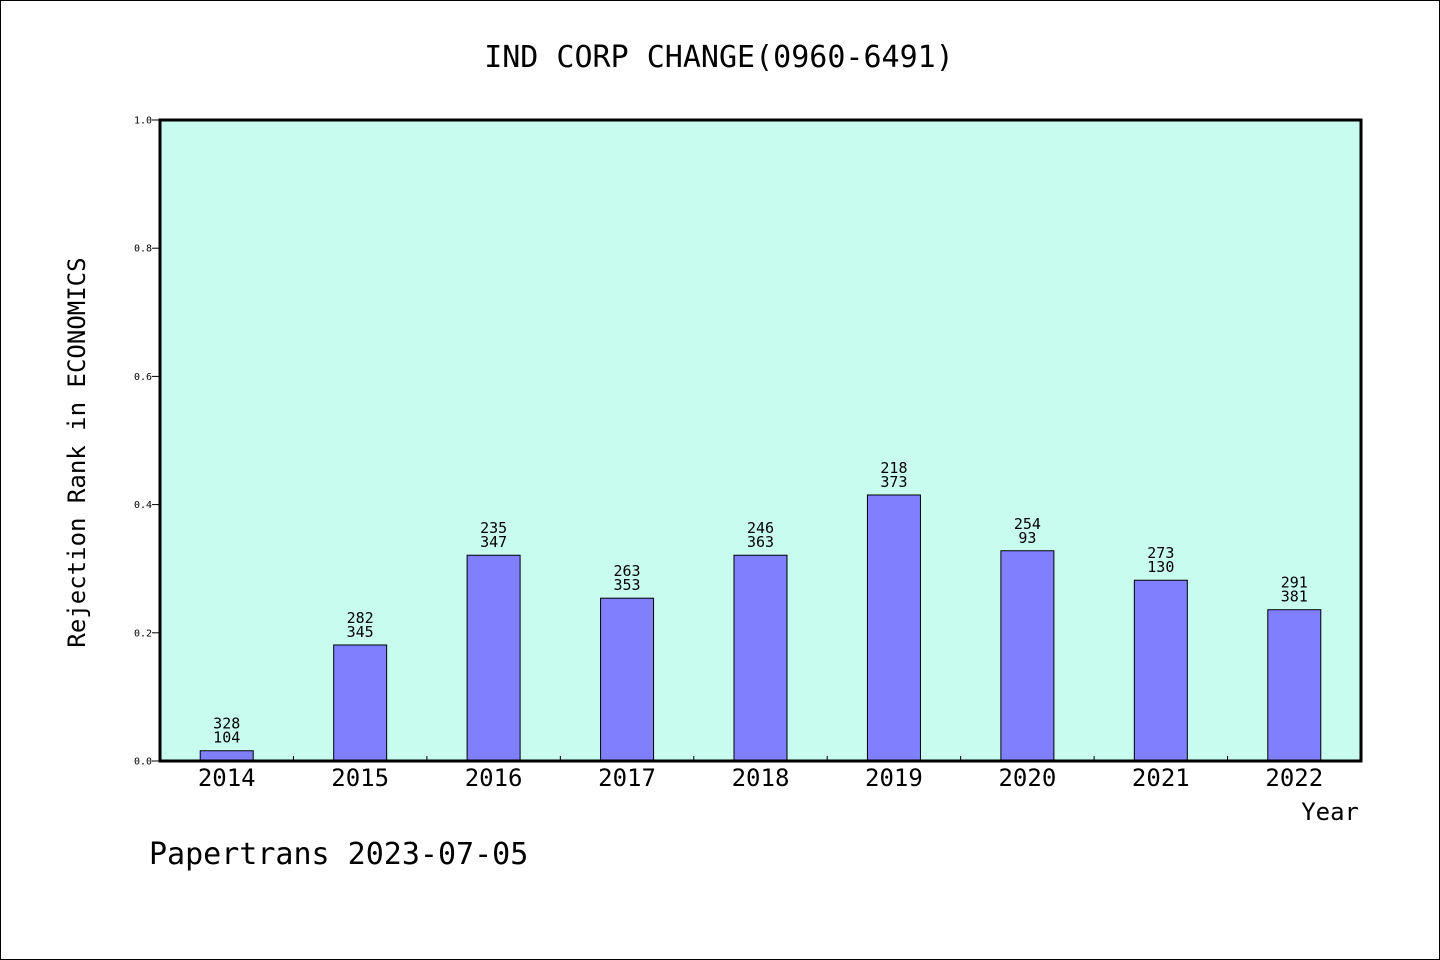  Describe the element at coordinates (143, 633) in the screenshot. I see `y-tick-label: 0.2` at that location.